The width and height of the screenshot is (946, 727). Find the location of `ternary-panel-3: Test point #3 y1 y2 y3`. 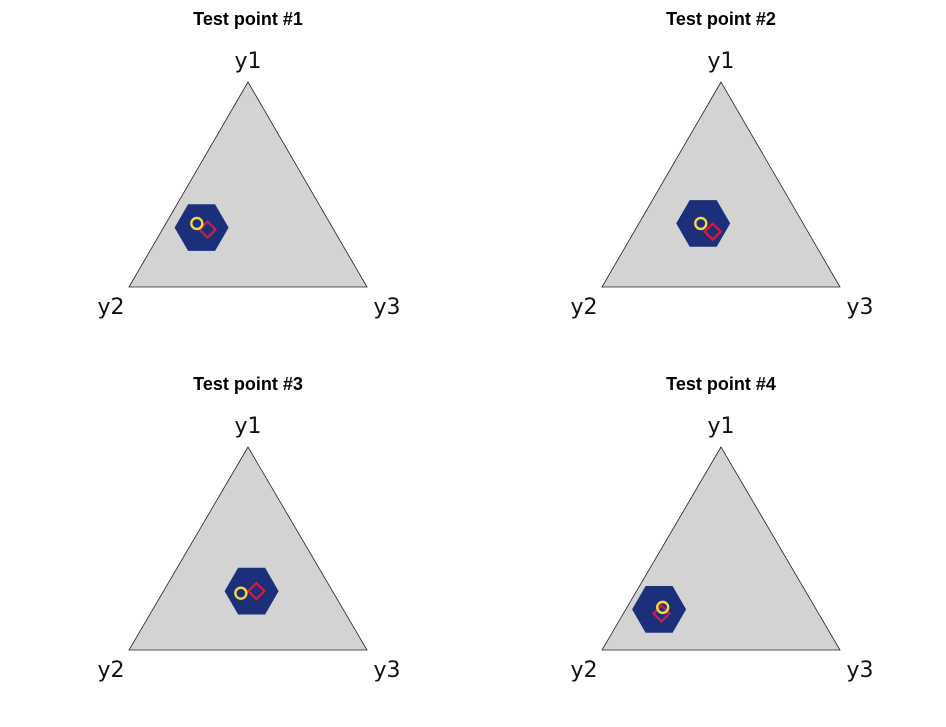

ternary-panel-3: Test point #3 y1 y2 y3 is located at coordinates (248, 528).